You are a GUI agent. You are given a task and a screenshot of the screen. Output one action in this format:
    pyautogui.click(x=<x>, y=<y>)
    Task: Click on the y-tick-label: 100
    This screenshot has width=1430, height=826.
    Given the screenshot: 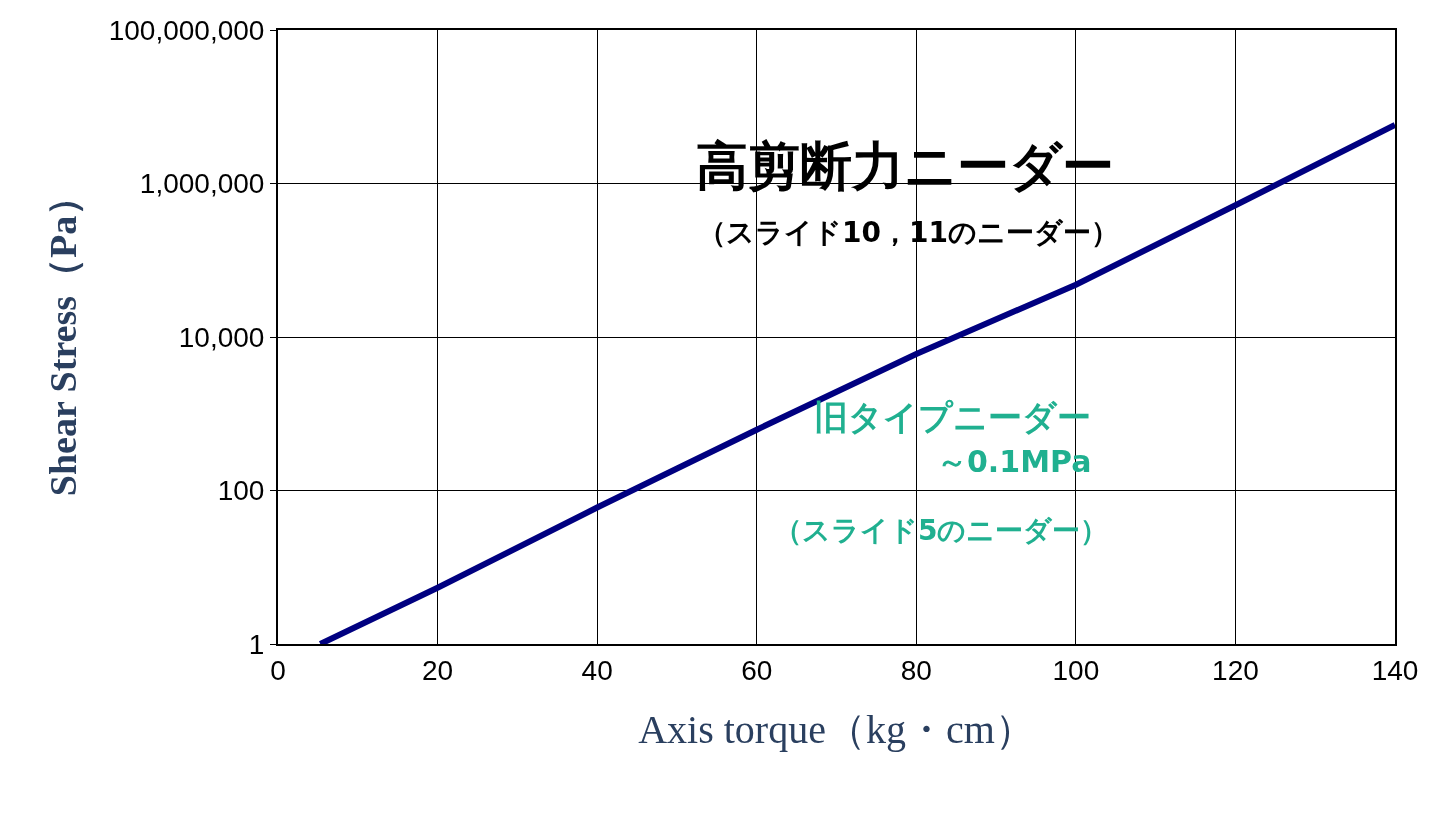 What is the action you would take?
    pyautogui.click(x=241, y=491)
    